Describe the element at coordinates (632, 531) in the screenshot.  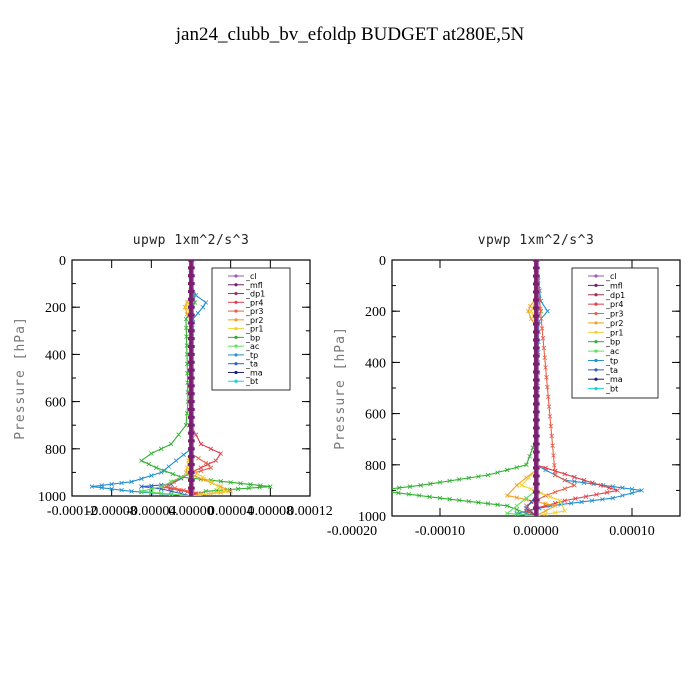
I see `x-tick-label: 0.00010` at that location.